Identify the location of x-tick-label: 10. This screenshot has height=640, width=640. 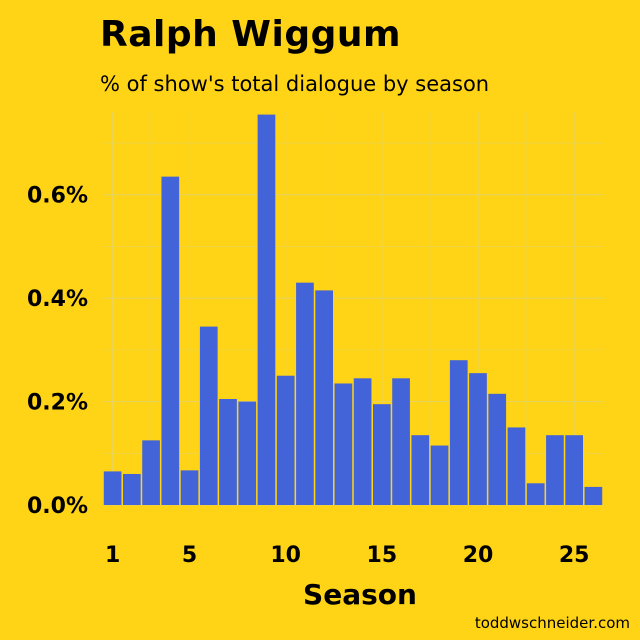
(285, 555).